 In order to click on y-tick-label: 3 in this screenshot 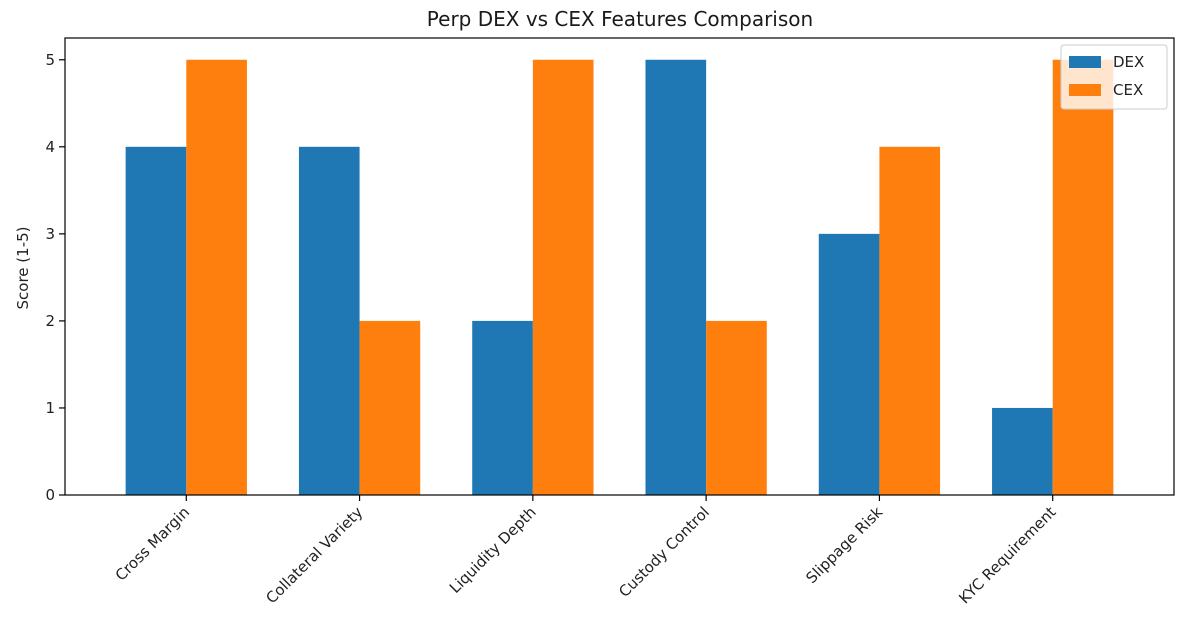, I will do `click(50, 234)`.